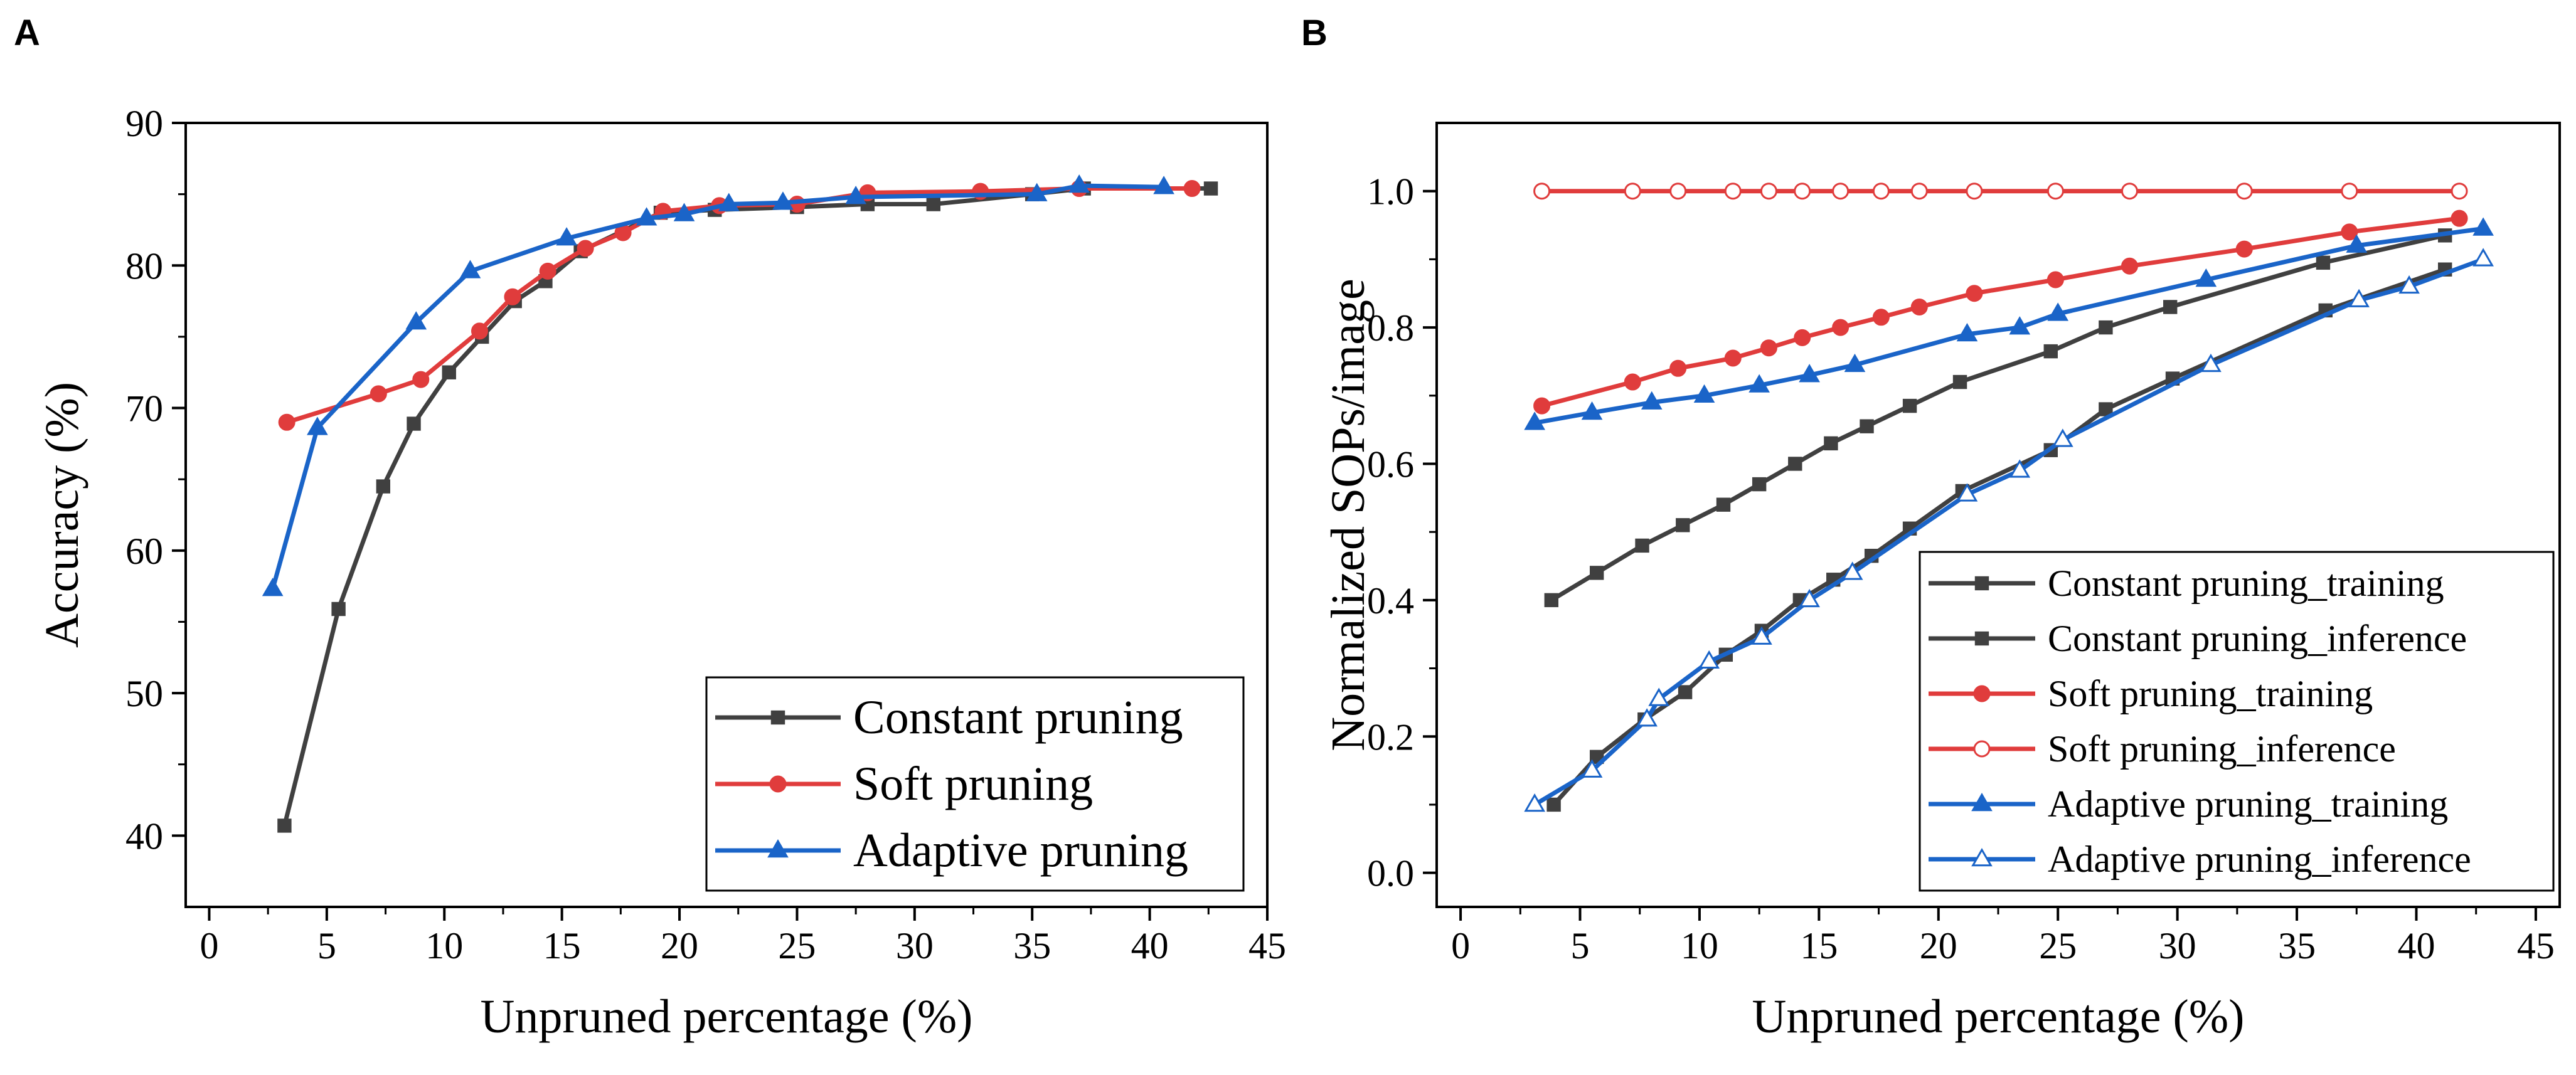 The width and height of the screenshot is (2576, 1075). I want to click on panel-b-legend-item-soft-pruning-training-label: Soft pruning_training, so click(2210, 693).